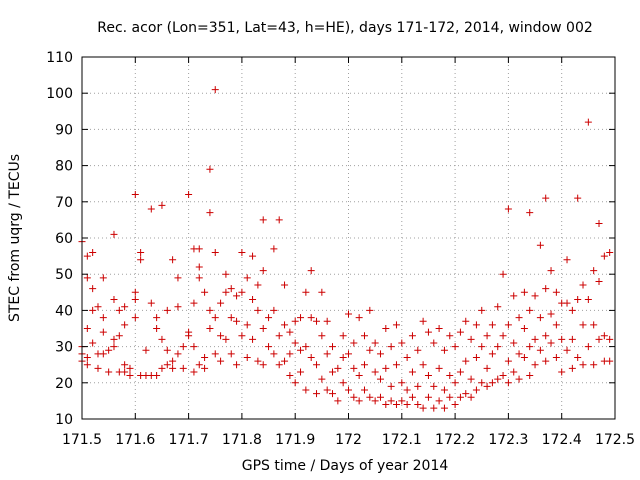 This screenshot has height=480, width=640. Describe the element at coordinates (402, 440) in the screenshot. I see `x-tick-label: 172.1` at that location.